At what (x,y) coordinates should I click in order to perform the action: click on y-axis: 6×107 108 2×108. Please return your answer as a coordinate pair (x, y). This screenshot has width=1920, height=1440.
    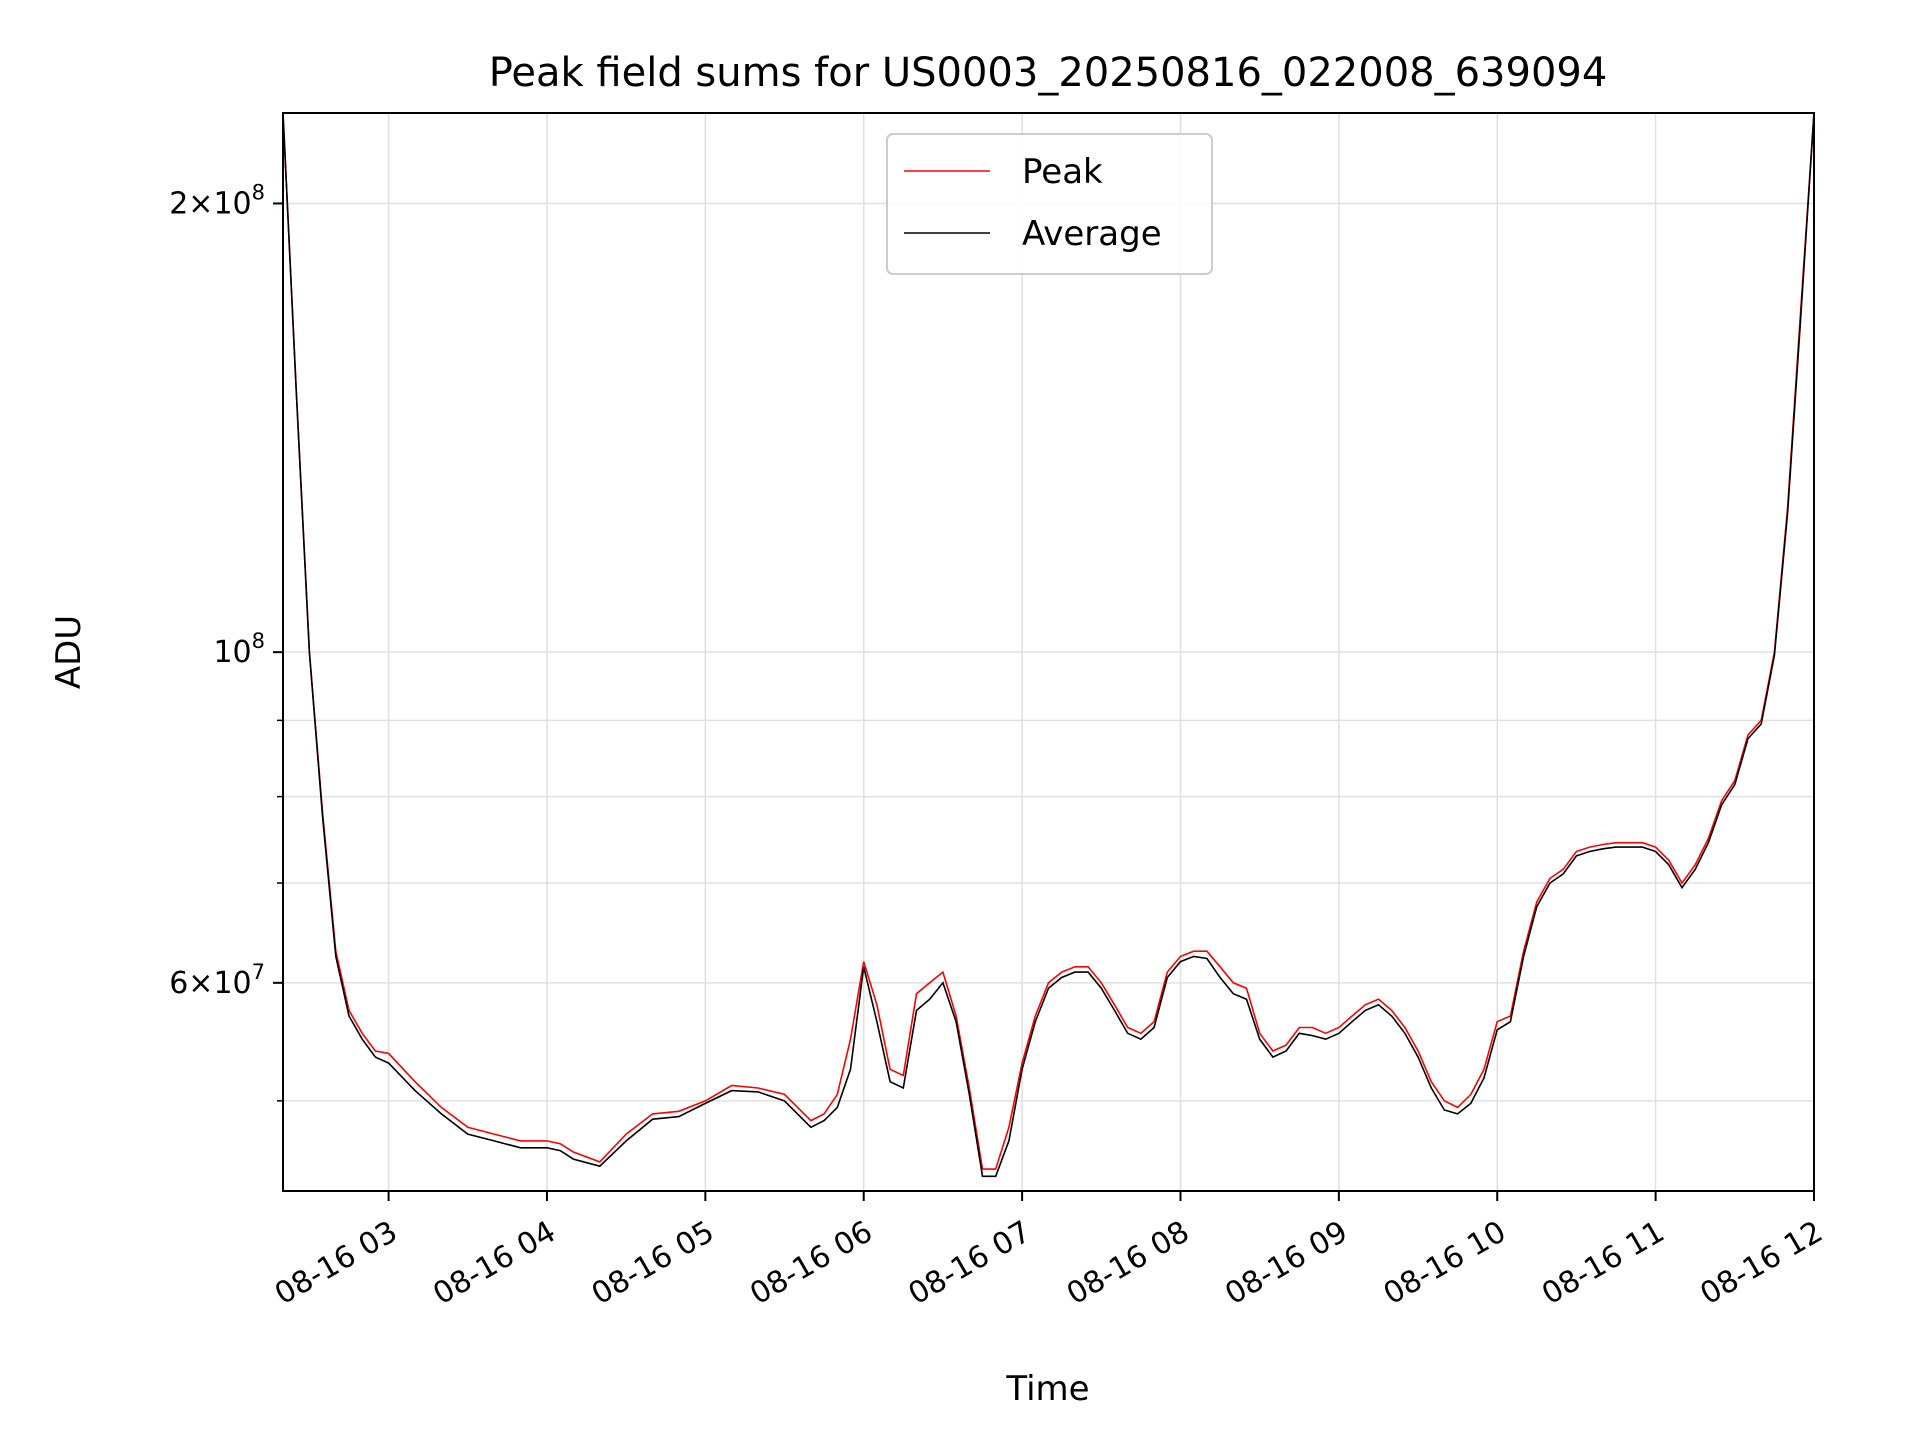
    Looking at the image, I should click on (226, 641).